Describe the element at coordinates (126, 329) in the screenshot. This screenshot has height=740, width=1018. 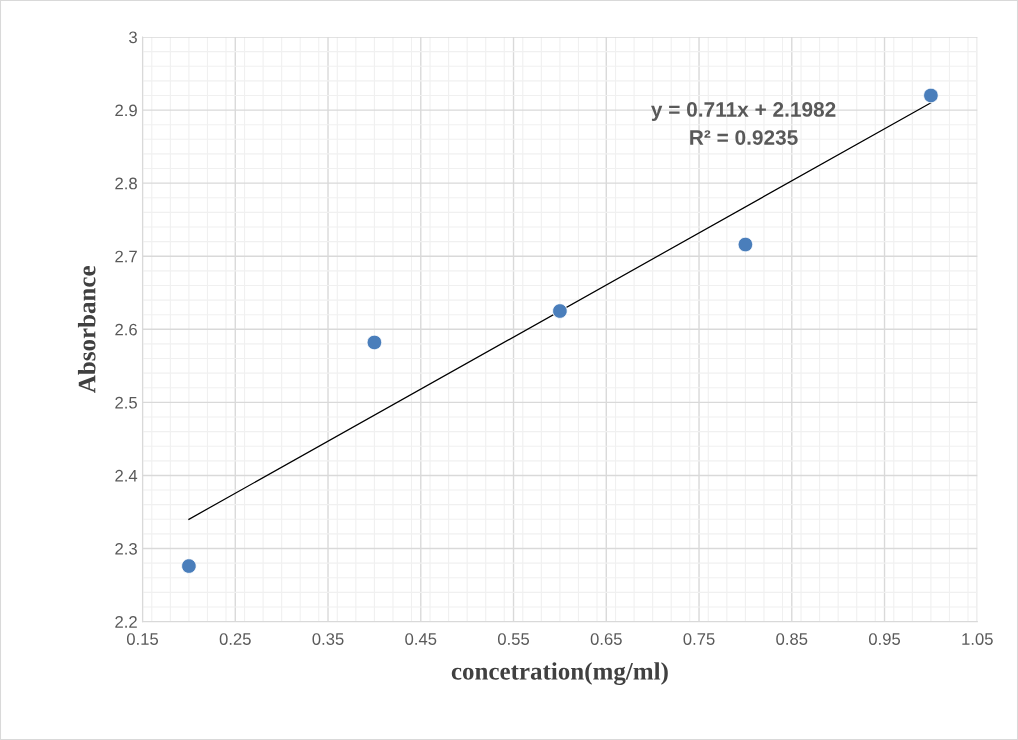
I see `y-tick-label: 2.6` at that location.